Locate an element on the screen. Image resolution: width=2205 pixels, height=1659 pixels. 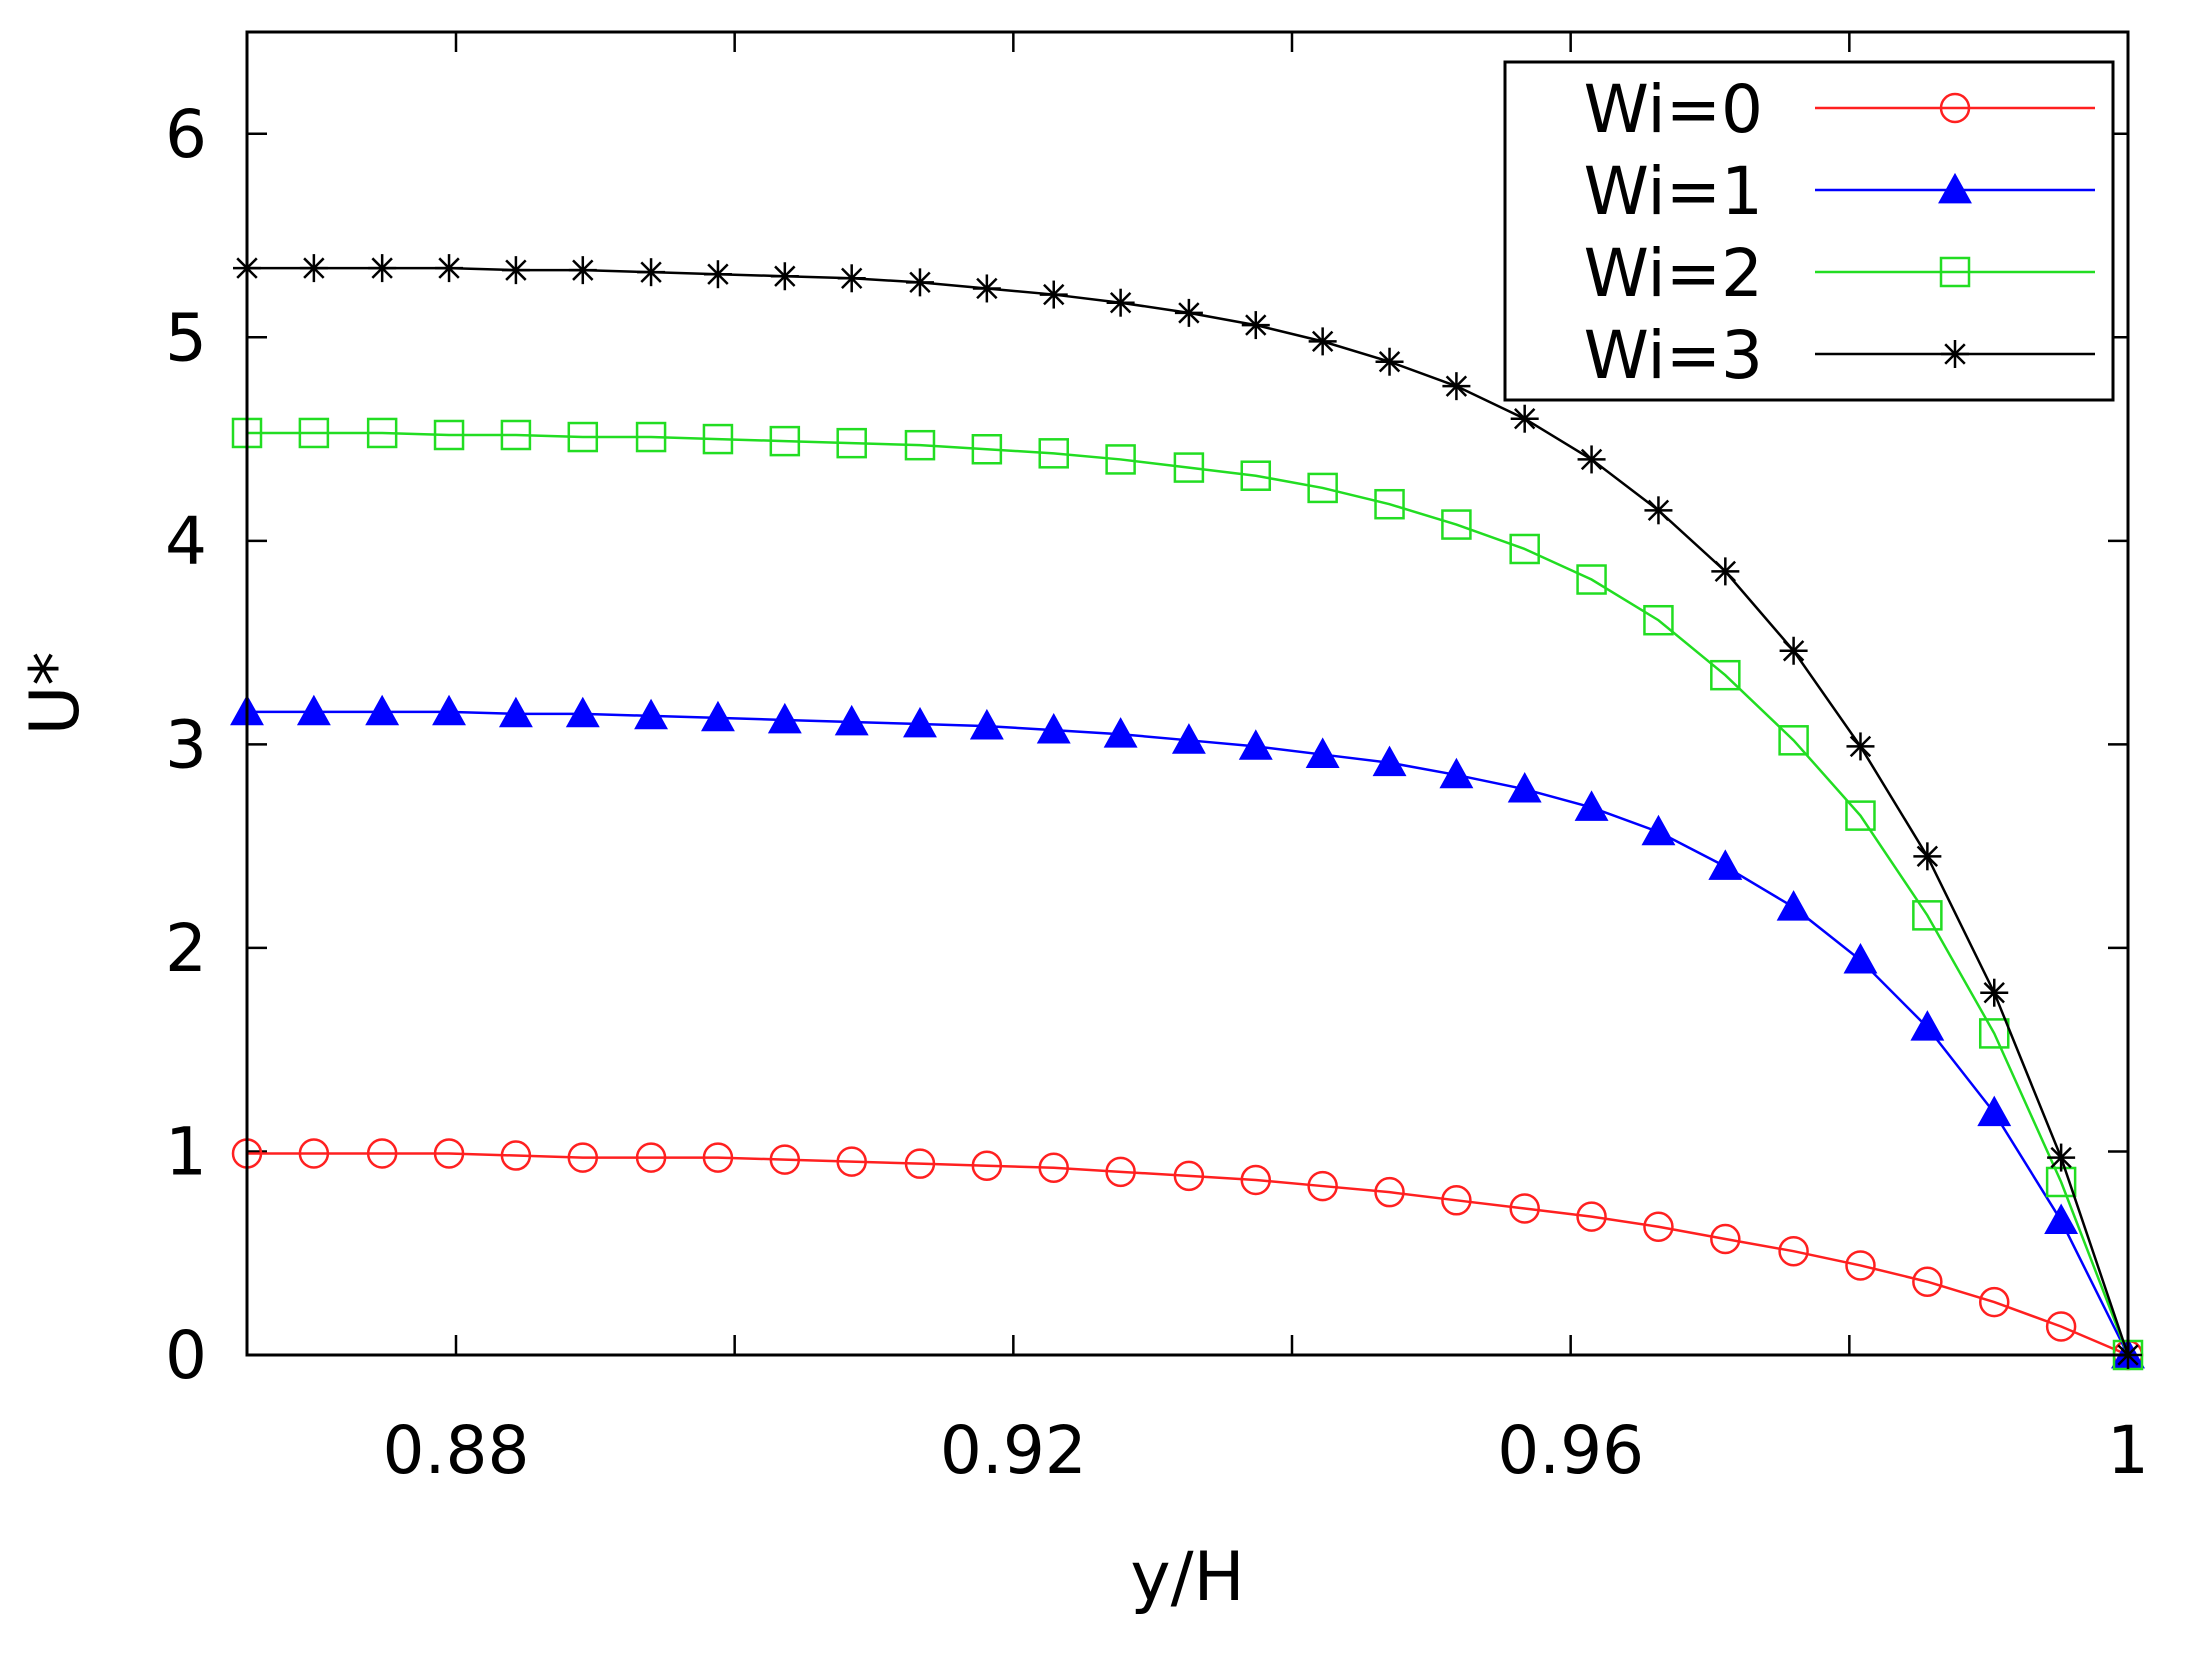
x-tick-label: 0.88 is located at coordinates (456, 1450).